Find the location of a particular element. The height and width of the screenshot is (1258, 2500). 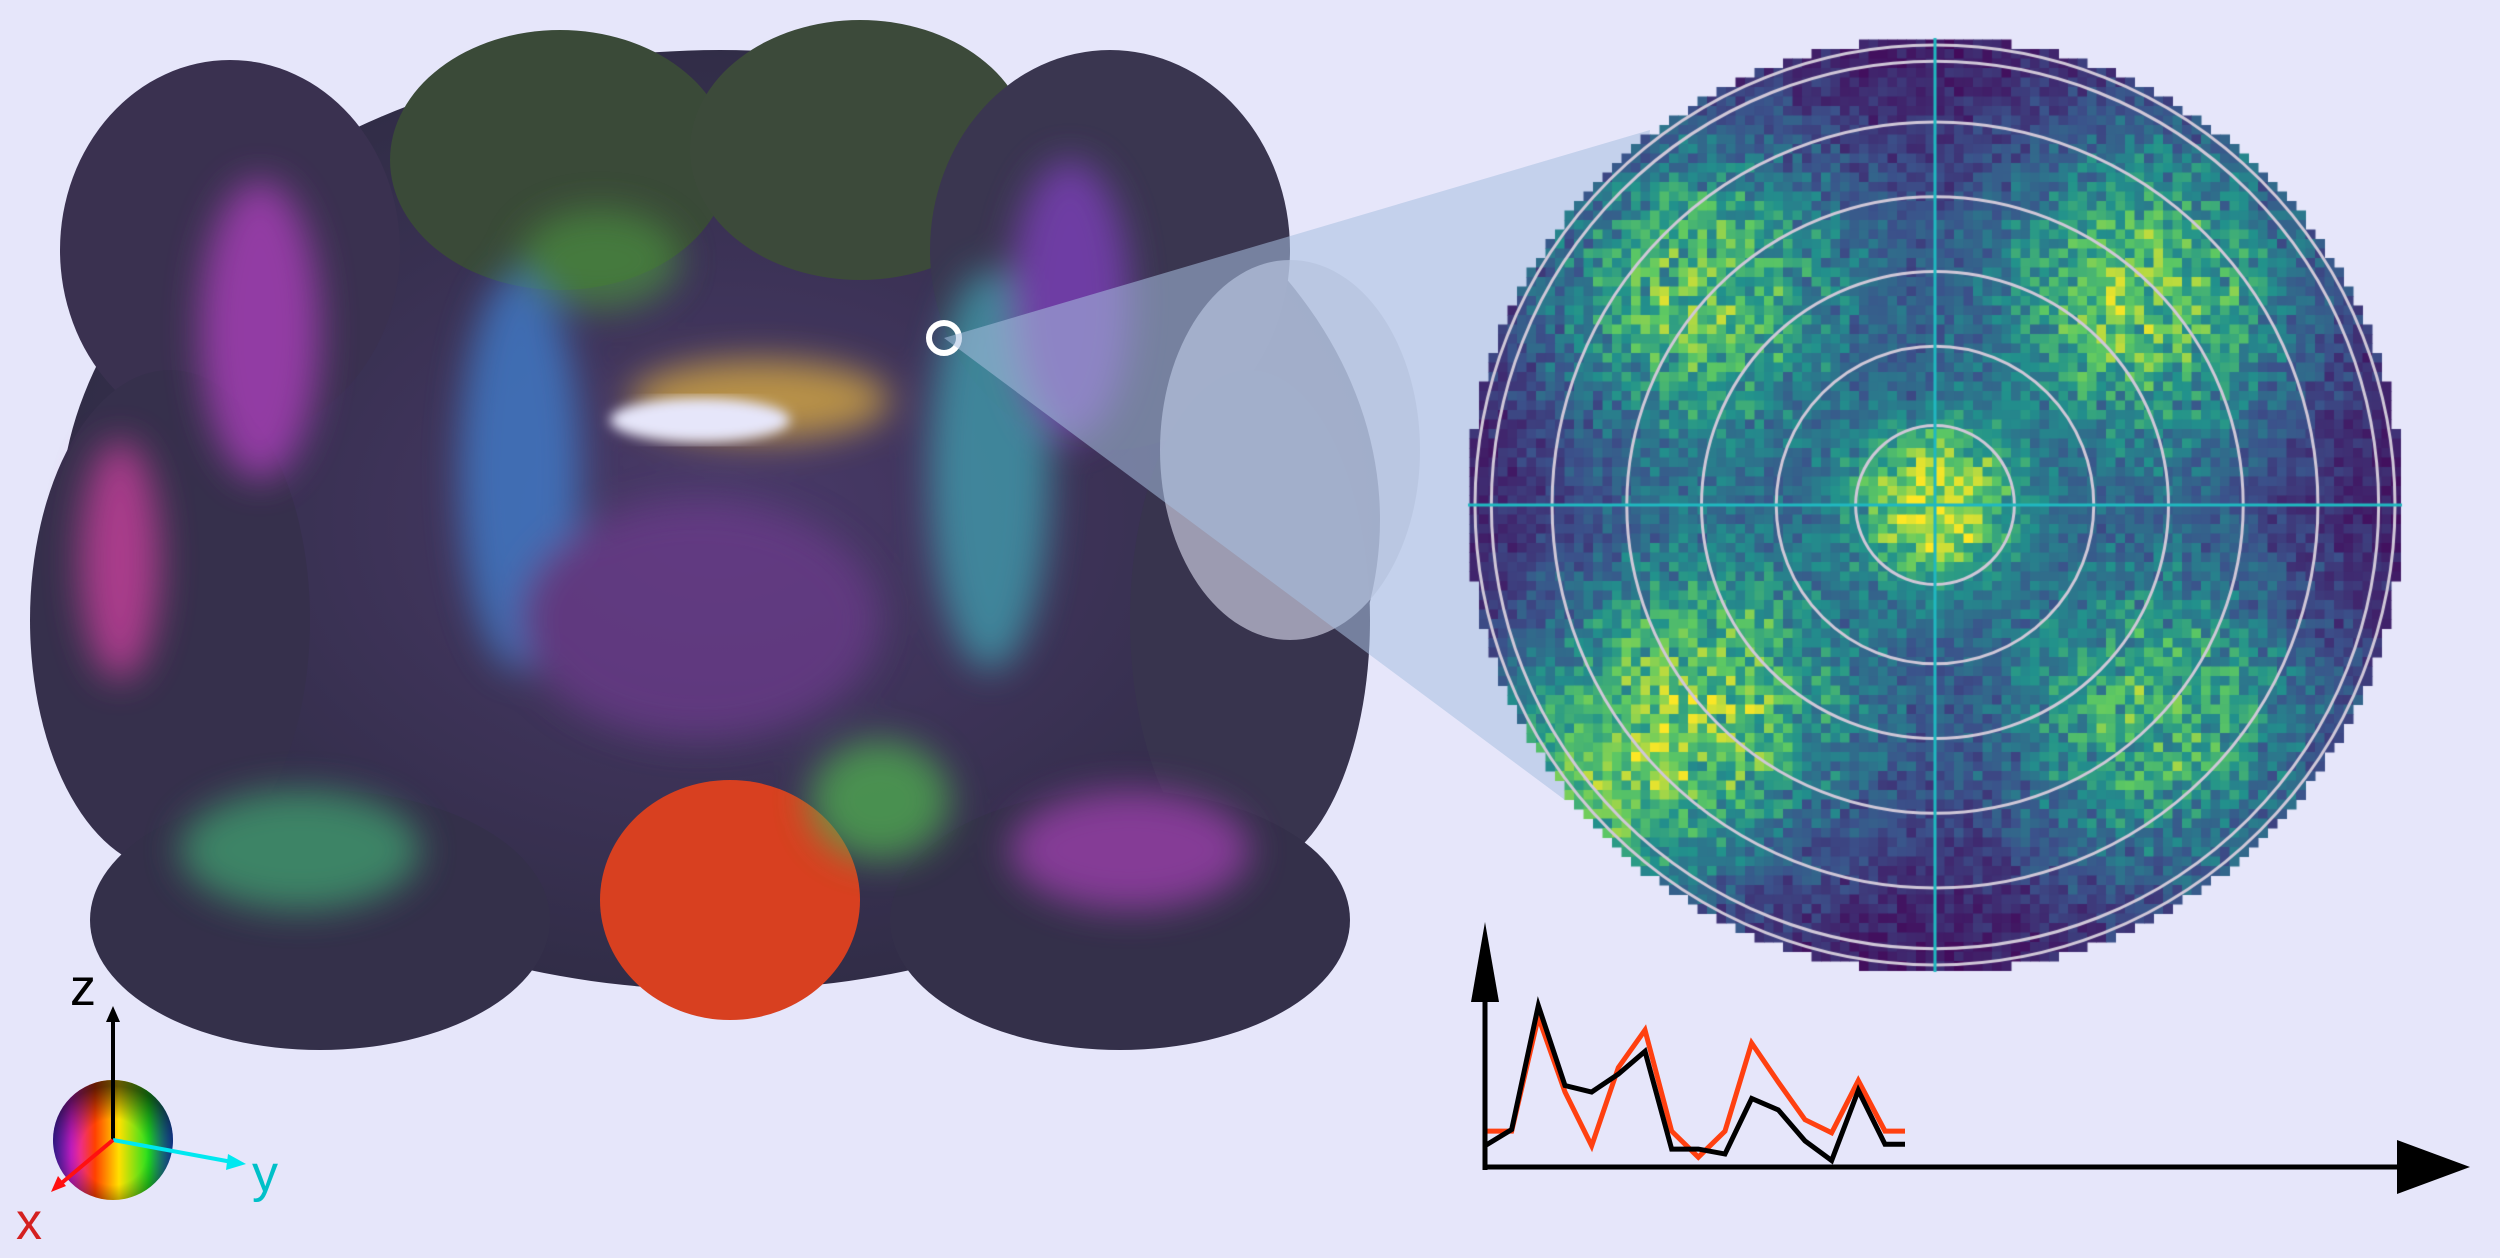

line-chart is located at coordinates (1970, 1058).